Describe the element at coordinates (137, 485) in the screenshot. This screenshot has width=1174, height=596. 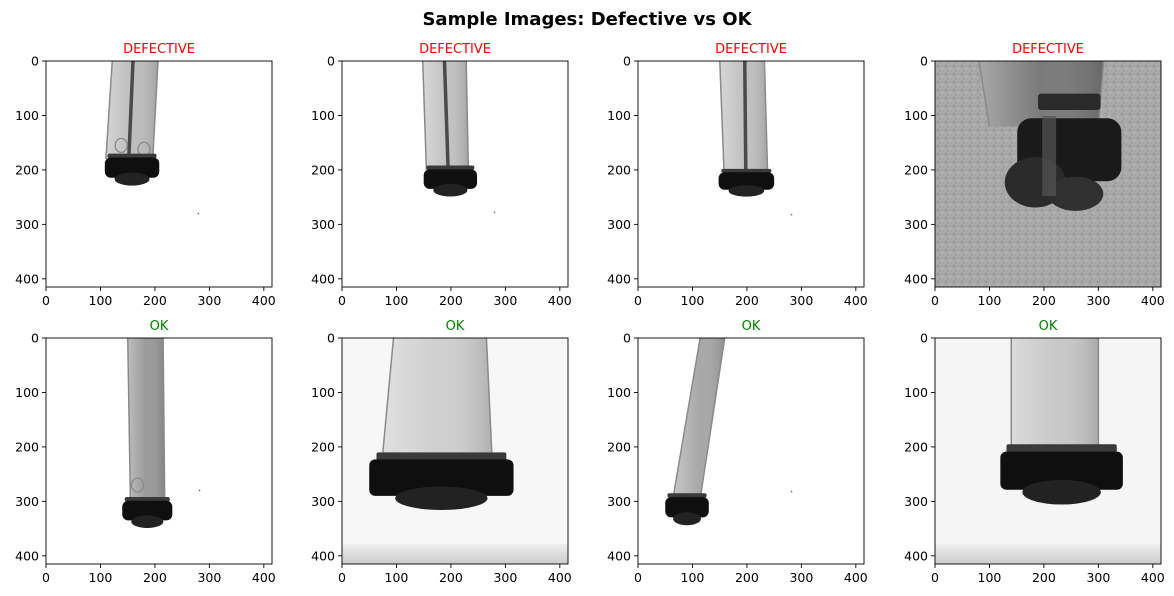
I see `bubble-mark` at that location.